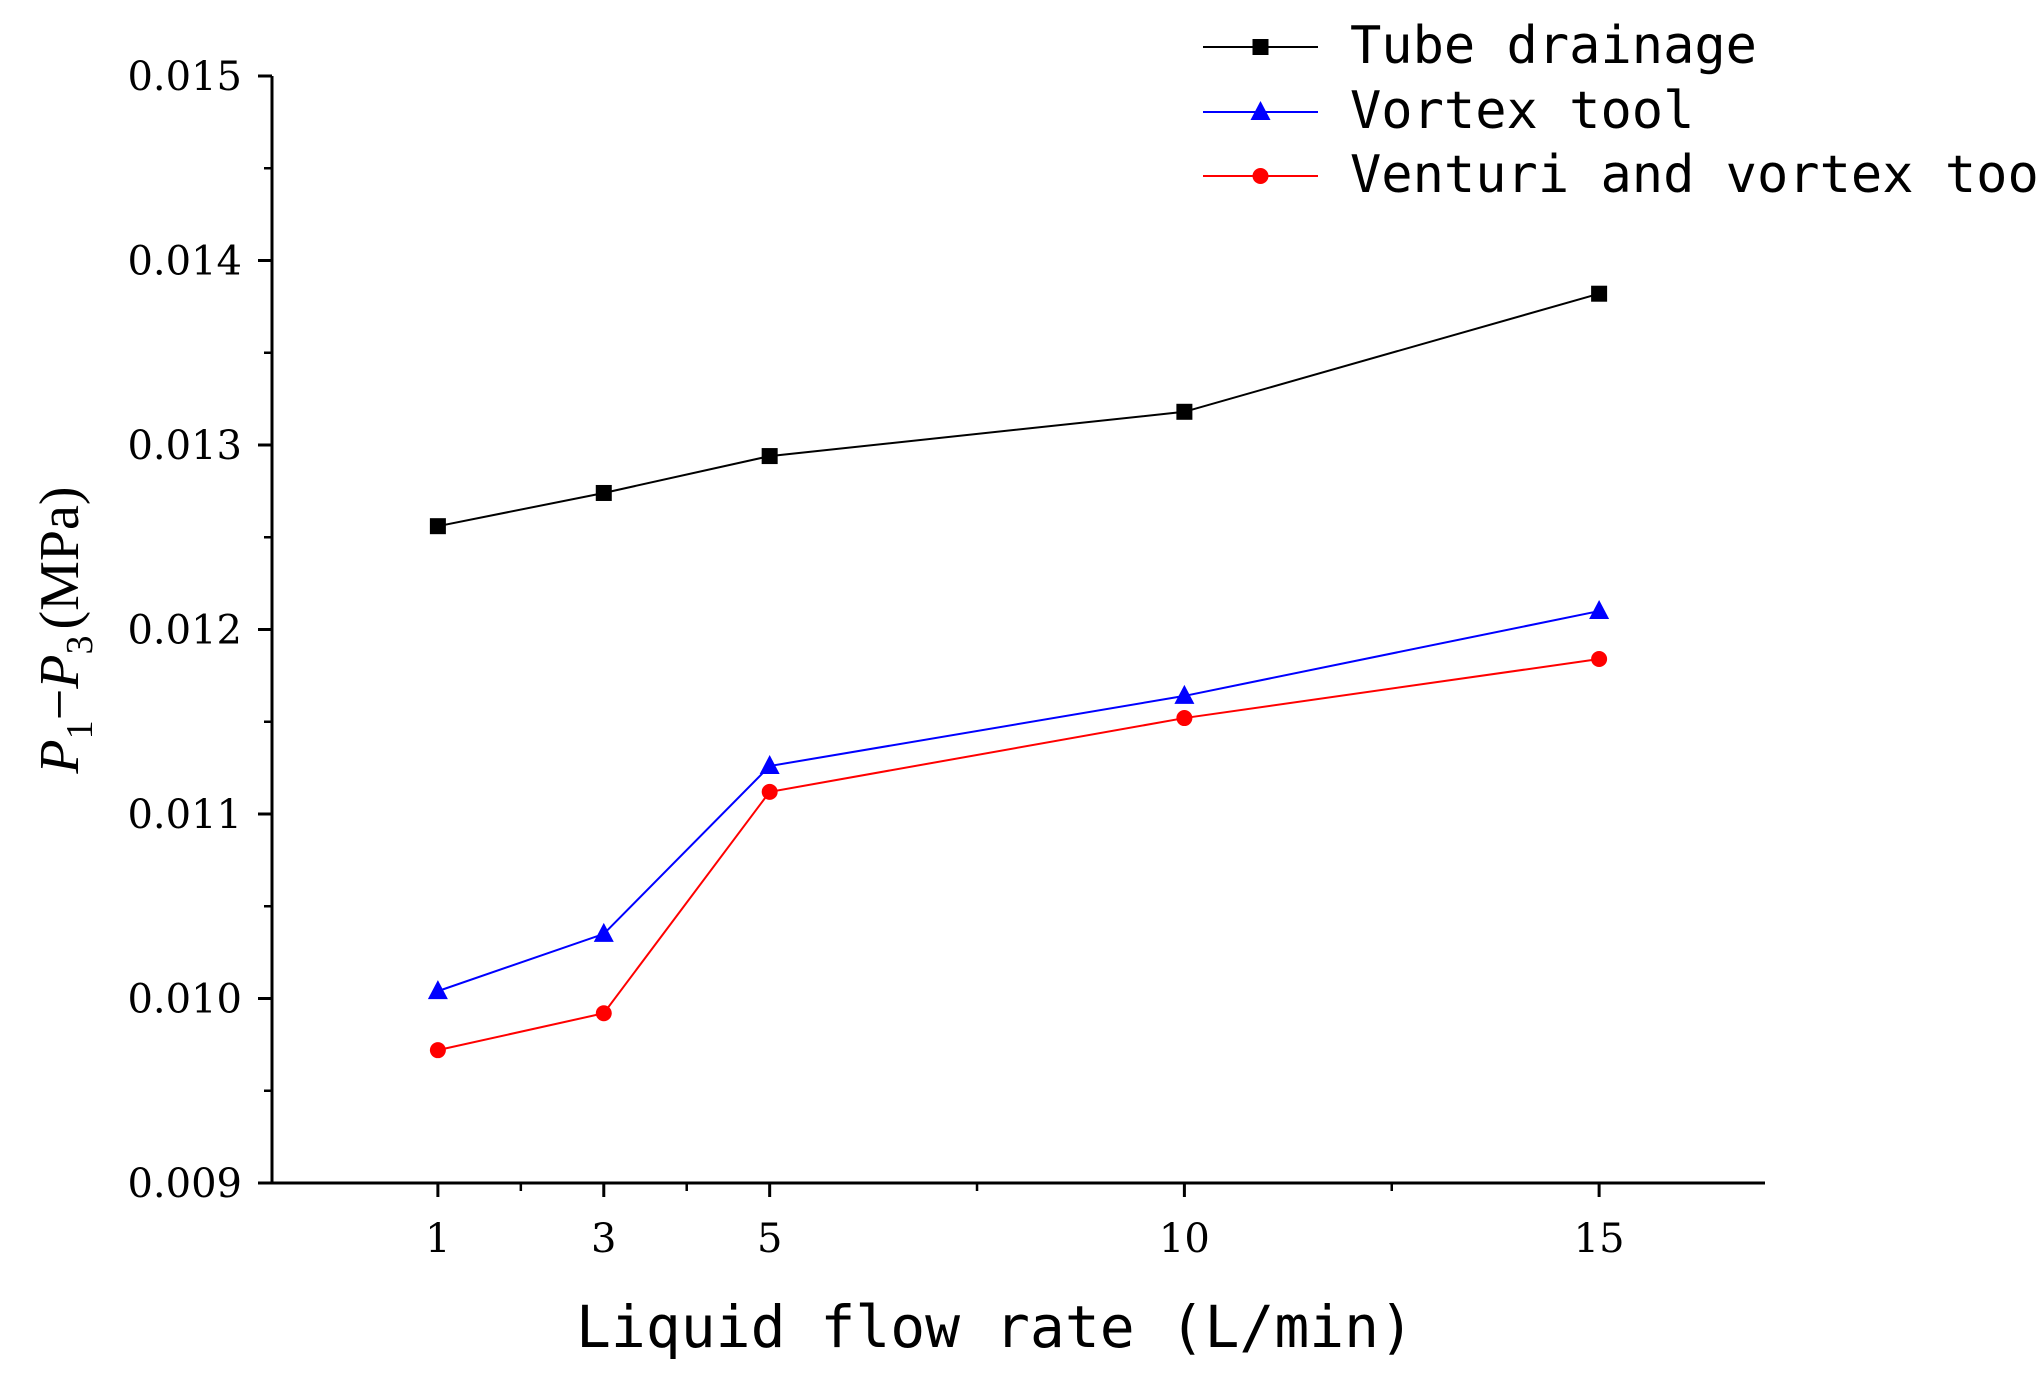 The height and width of the screenshot is (1380, 2038). I want to click on y-axis-title-sub1: 1, so click(80, 729).